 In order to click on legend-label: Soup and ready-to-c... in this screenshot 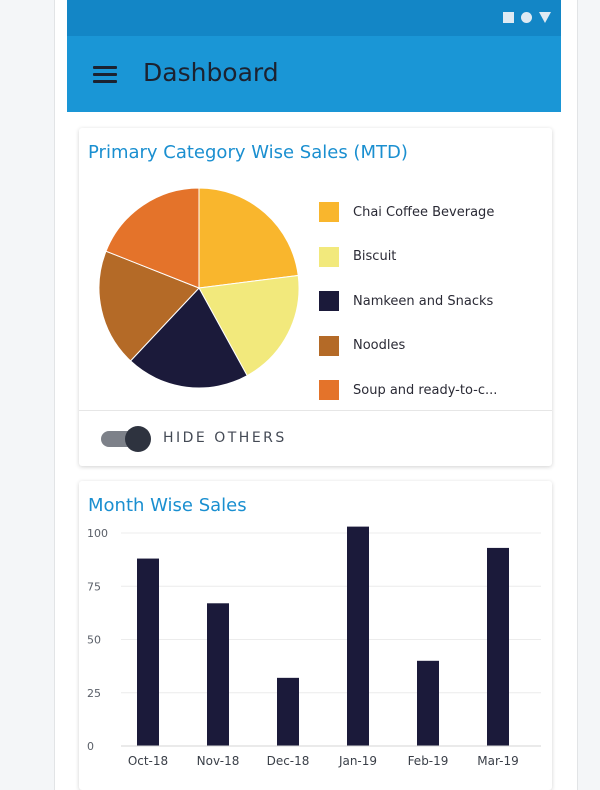, I will do `click(425, 390)`.